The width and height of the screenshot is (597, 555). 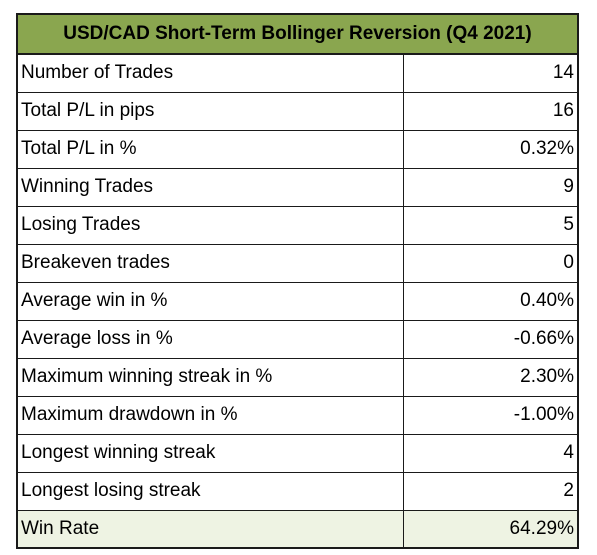 I want to click on row-value: -1.00%, so click(x=490, y=415).